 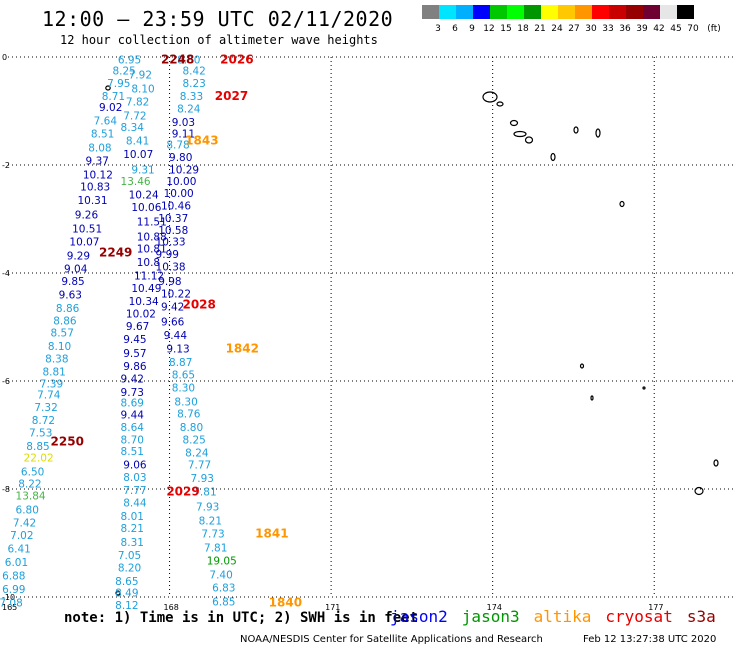 What do you see at coordinates (6, 489) in the screenshot?
I see `lat-tick-label: -8` at bounding box center [6, 489].